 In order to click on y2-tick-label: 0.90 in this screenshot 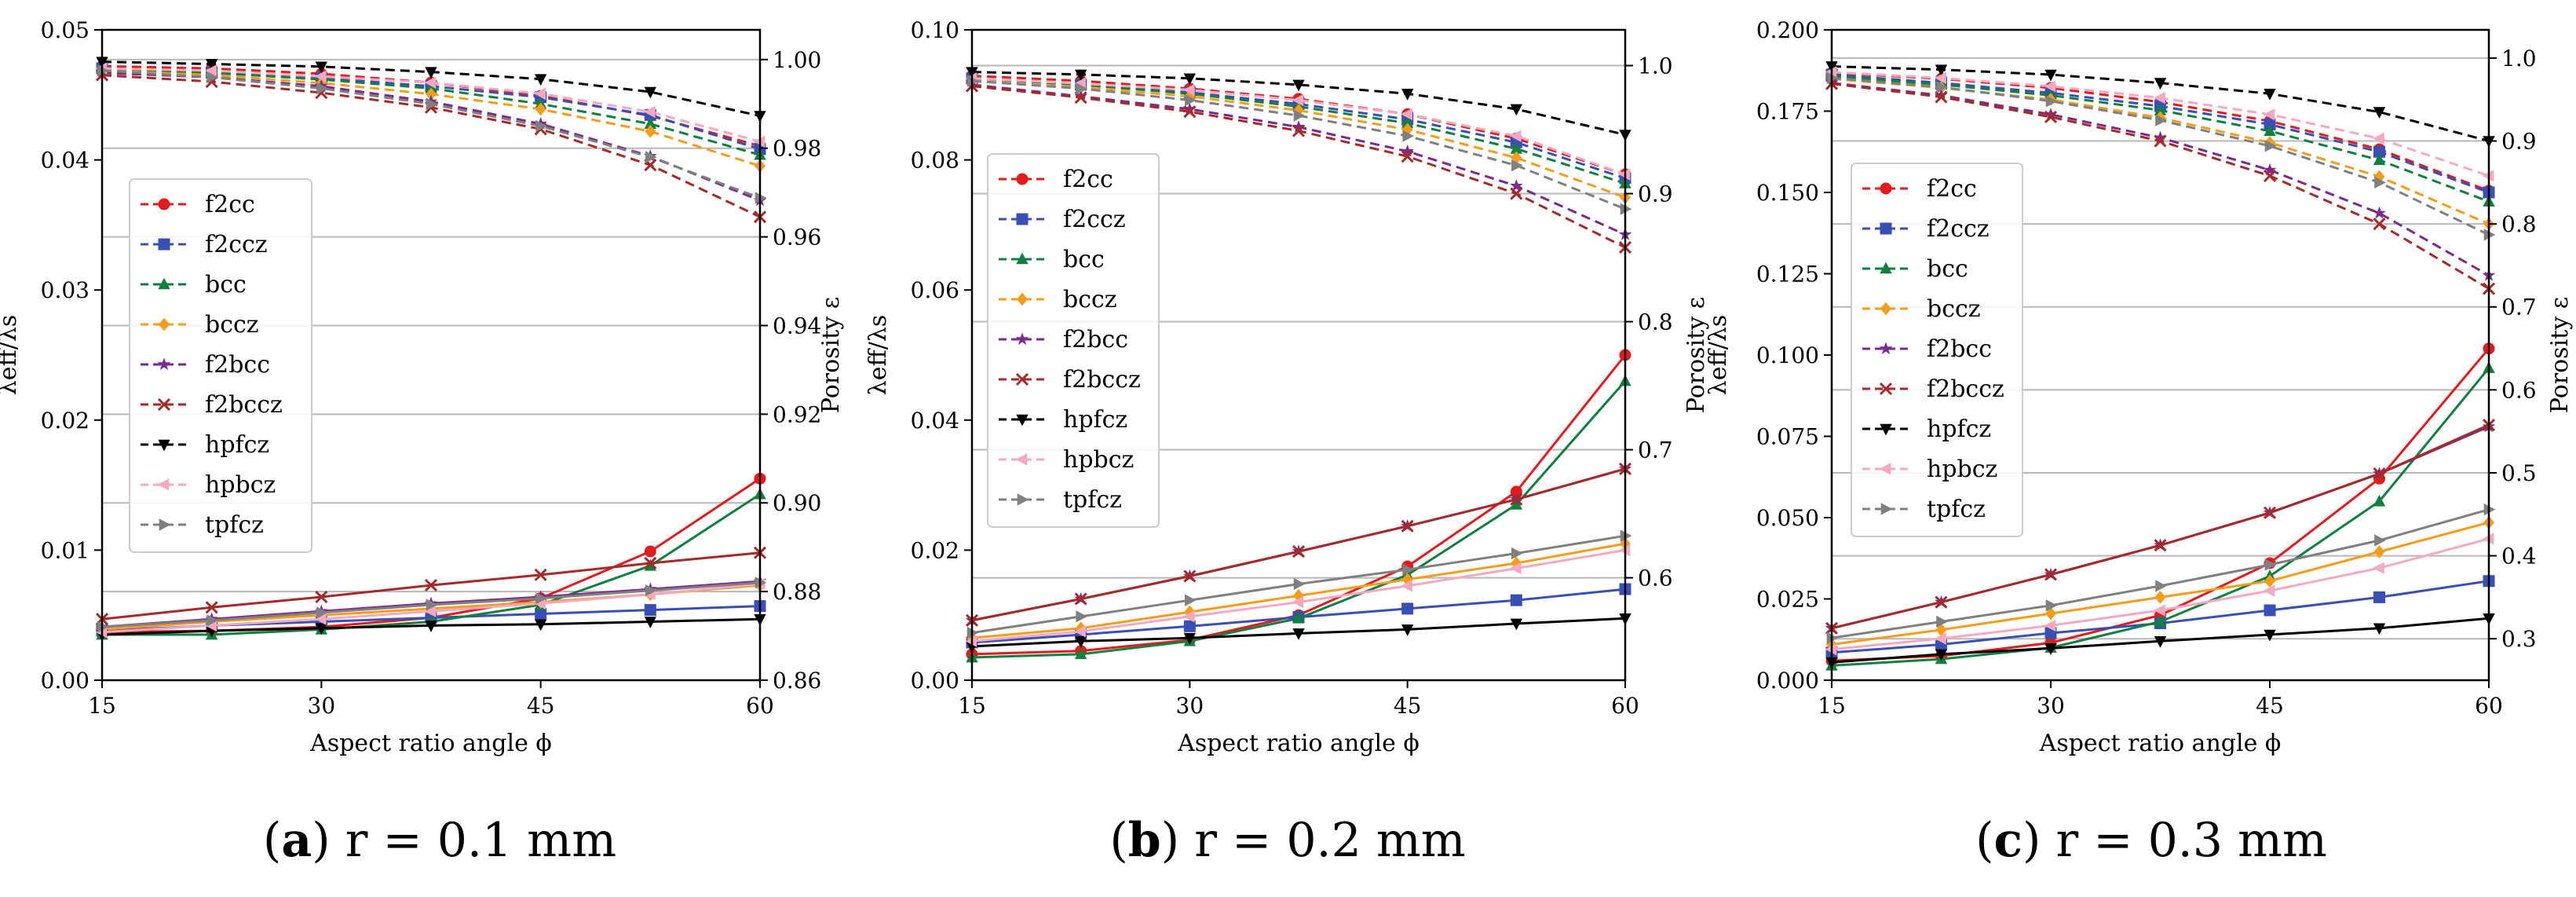, I will do `click(797, 503)`.